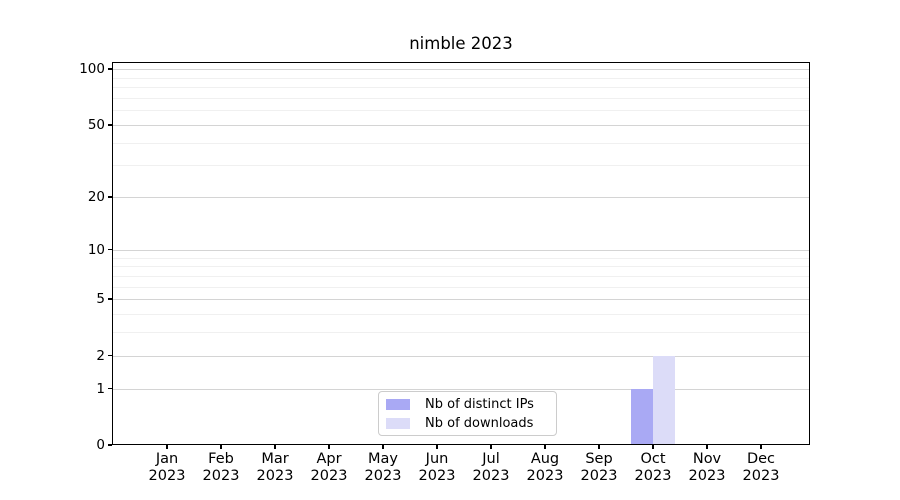  I want to click on x-tick-label: Apr 2023, so click(329, 467).